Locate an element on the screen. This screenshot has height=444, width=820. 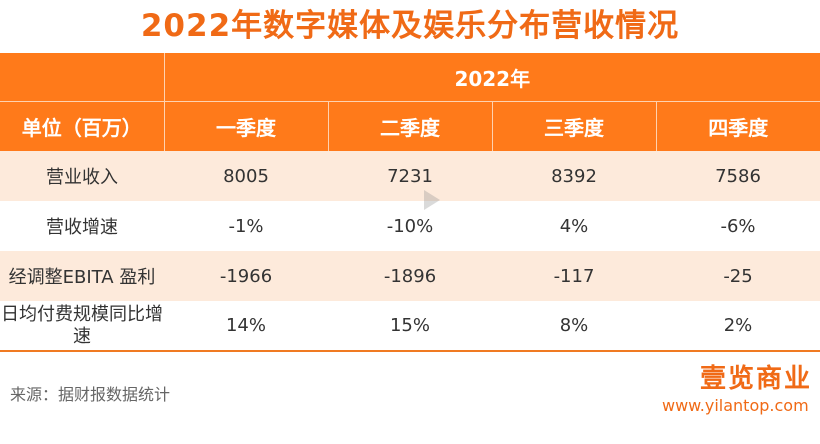
header-row-quarters: 单位（百万） 一季度 二季度 三季度 四季度 is located at coordinates (410, 126).